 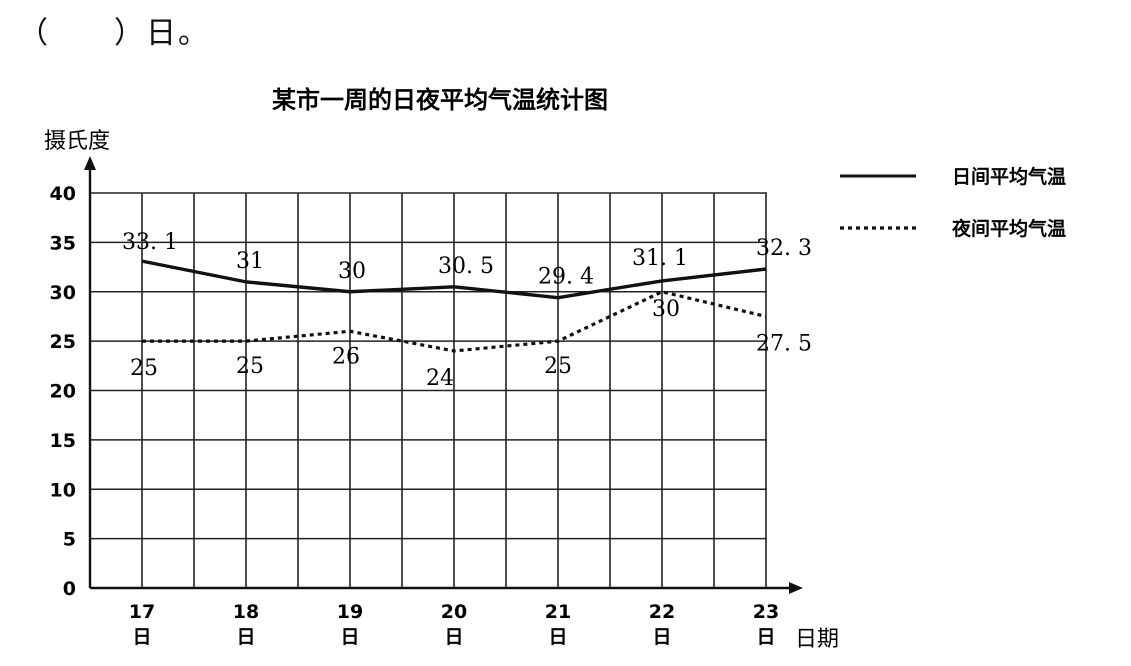 I want to click on x-axis-label: 日期, so click(x=817, y=639).